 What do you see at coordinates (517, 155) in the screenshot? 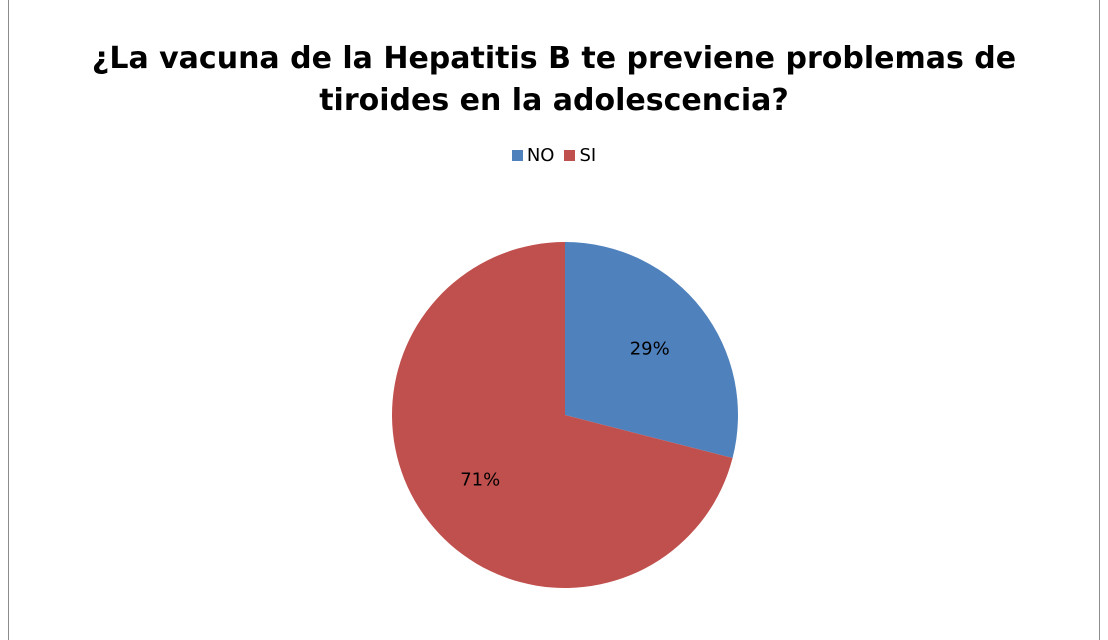
I see `legend-swatch-no` at bounding box center [517, 155].